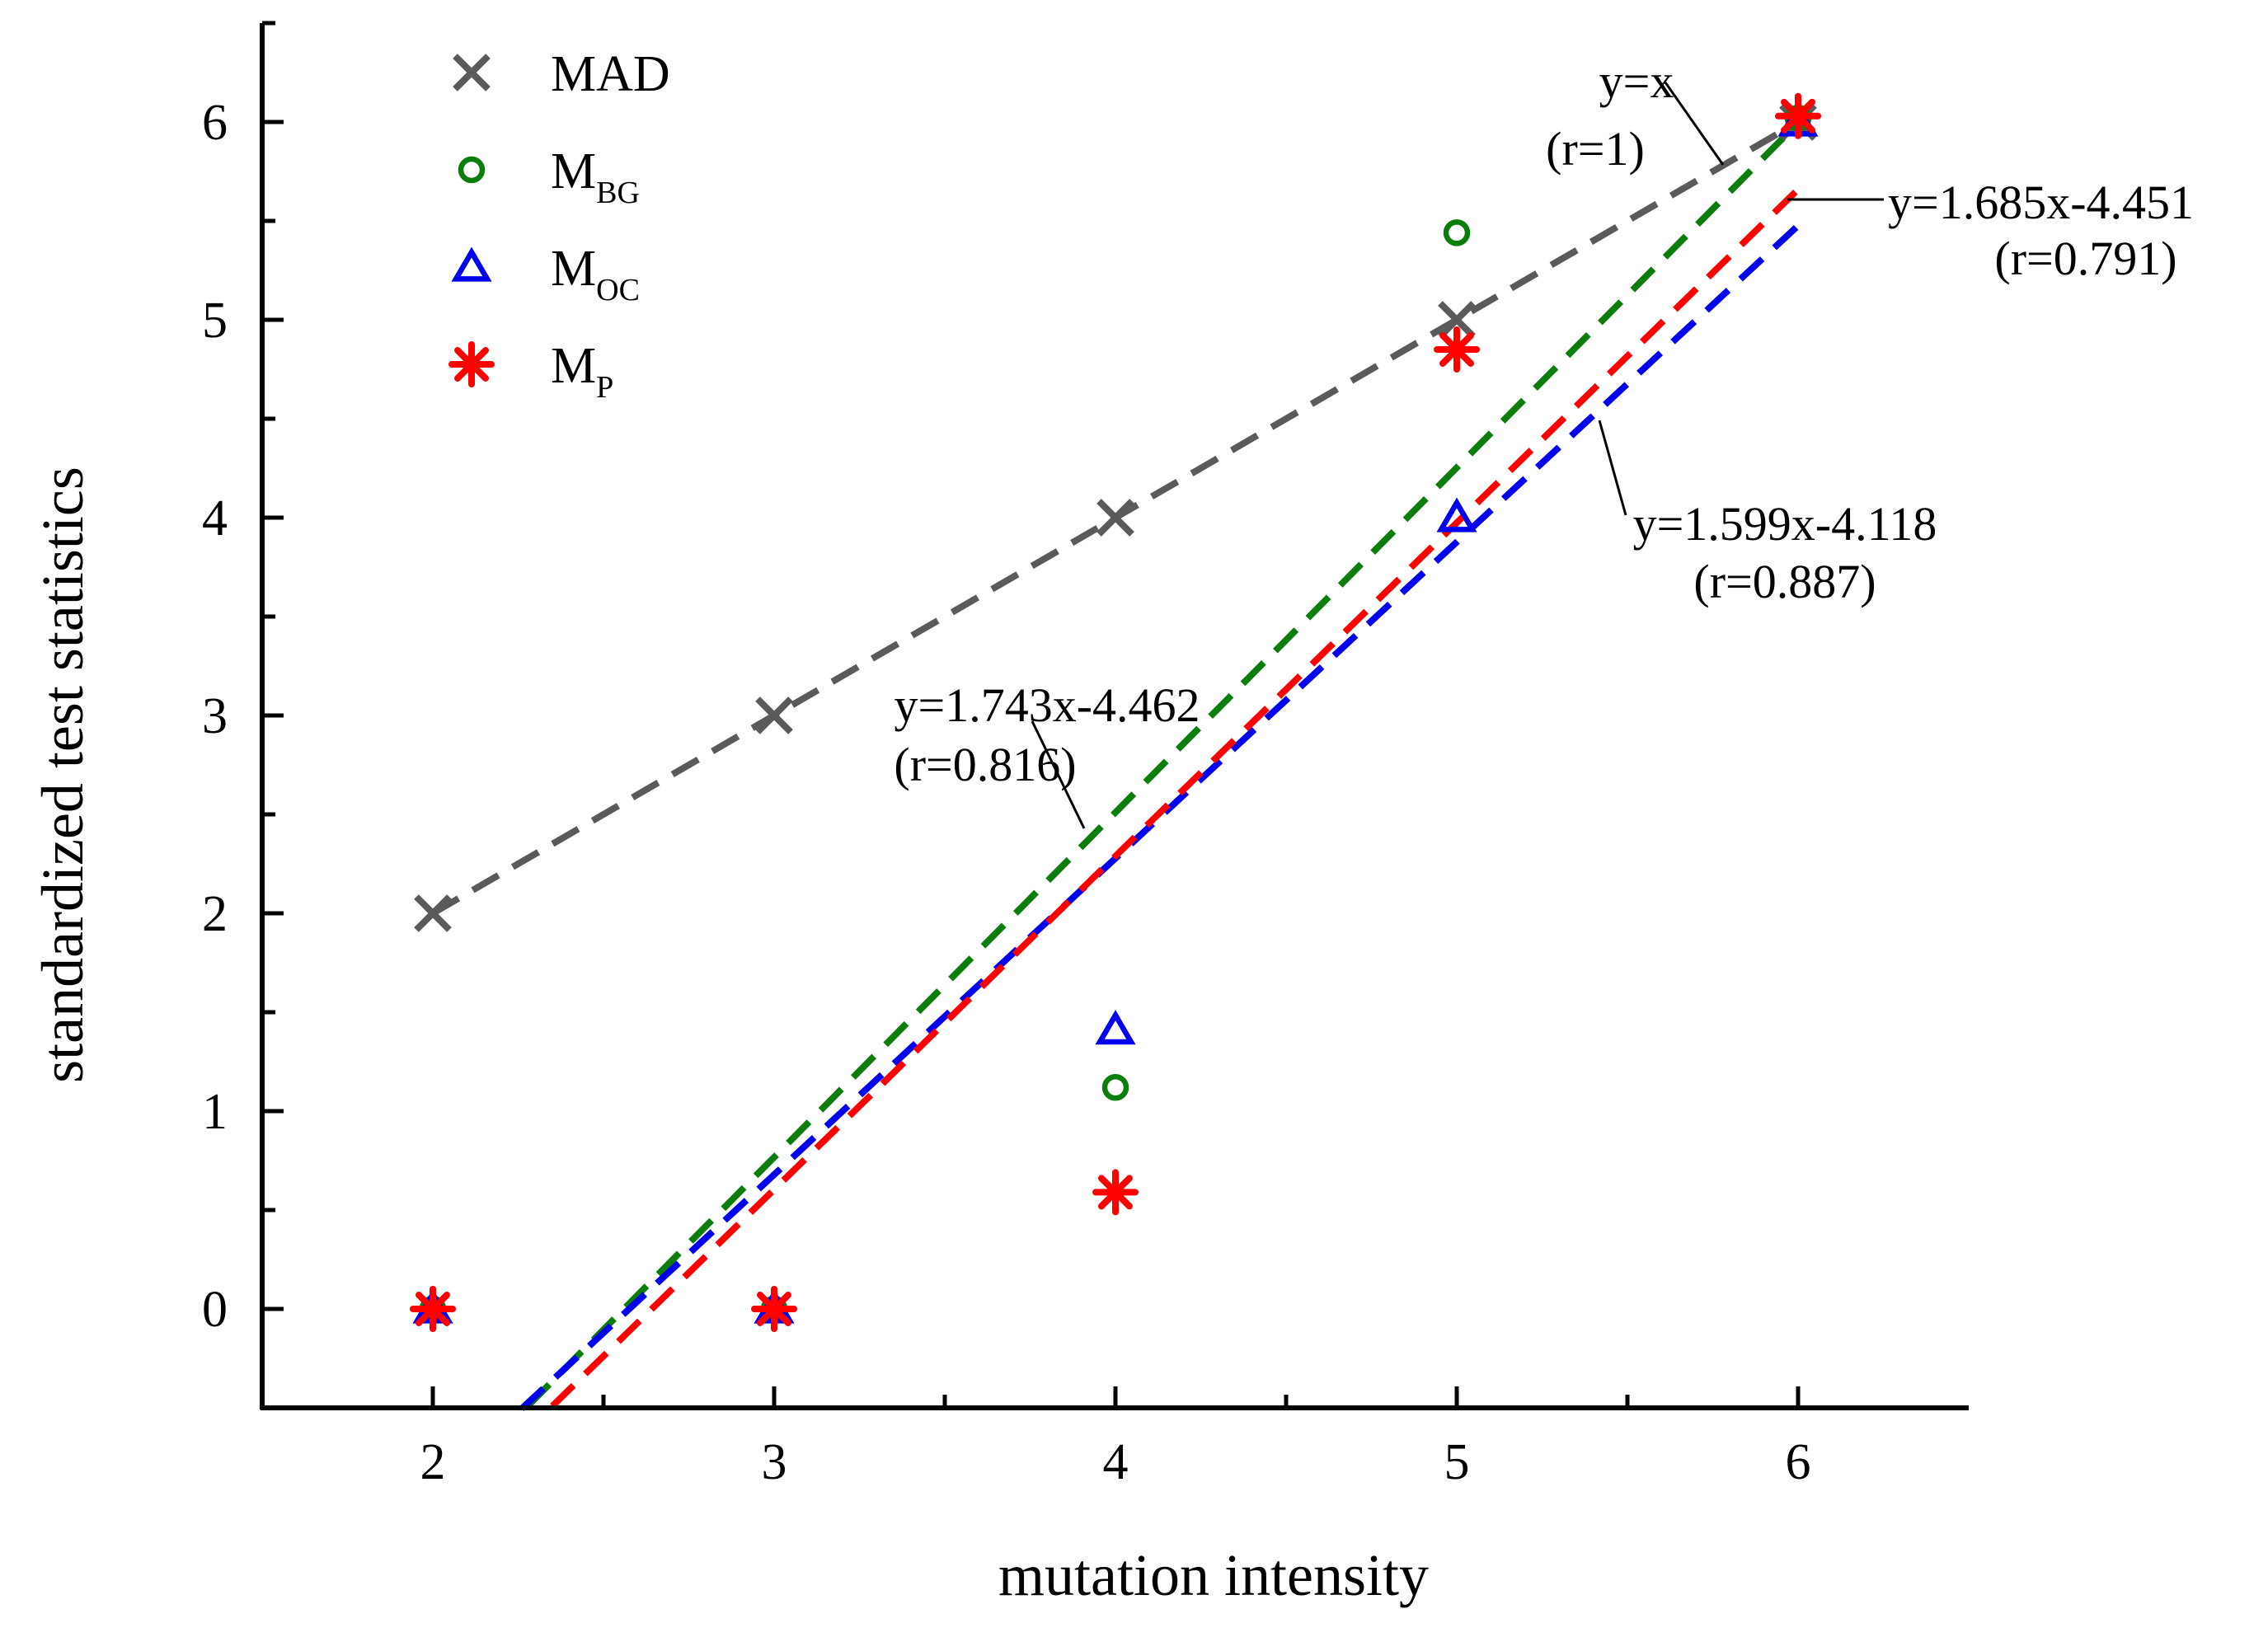  What do you see at coordinates (215, 321) in the screenshot?
I see `y-tick-label: 5` at bounding box center [215, 321].